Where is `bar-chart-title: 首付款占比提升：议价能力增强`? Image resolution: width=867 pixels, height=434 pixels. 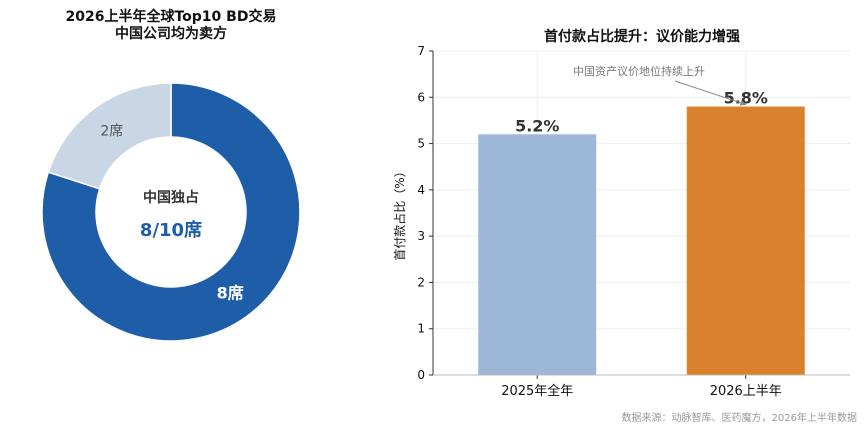 bar-chart-title: 首付款占比提升：议价能力增强 is located at coordinates (642, 37).